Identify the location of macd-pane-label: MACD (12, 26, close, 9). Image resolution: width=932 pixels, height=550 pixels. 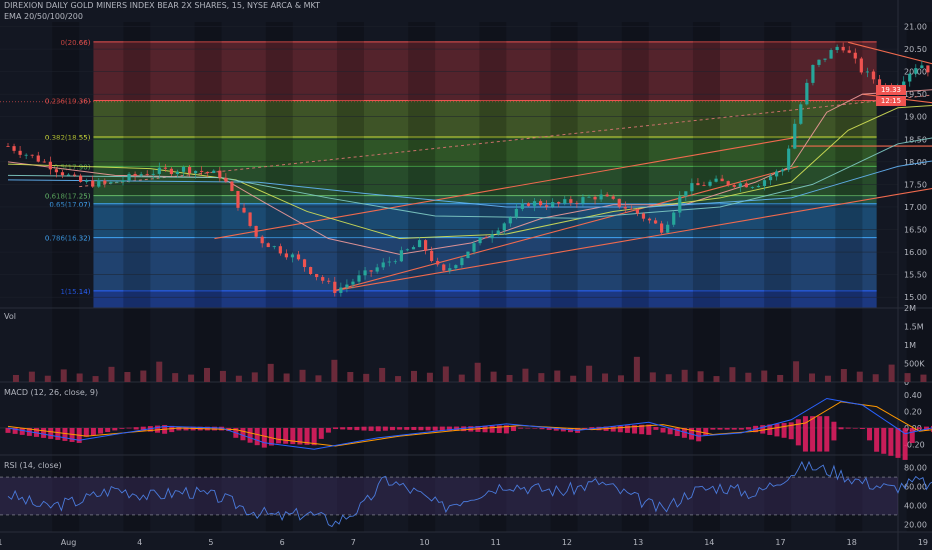
(51, 392).